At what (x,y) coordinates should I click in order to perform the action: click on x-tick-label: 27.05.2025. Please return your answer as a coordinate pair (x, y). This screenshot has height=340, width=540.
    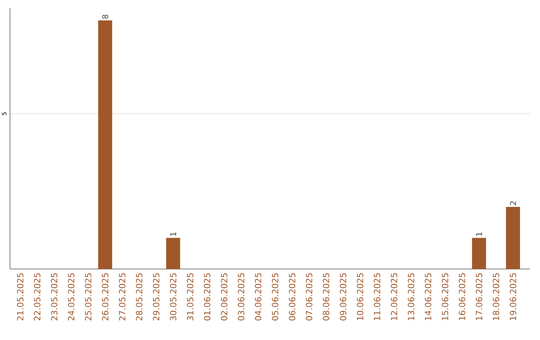
    Looking at the image, I should click on (122, 296).